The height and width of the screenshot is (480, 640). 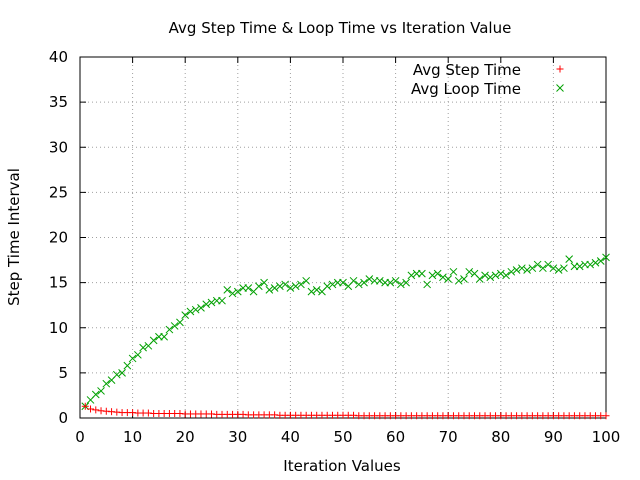 I want to click on x-tick-label: 70, so click(x=448, y=437).